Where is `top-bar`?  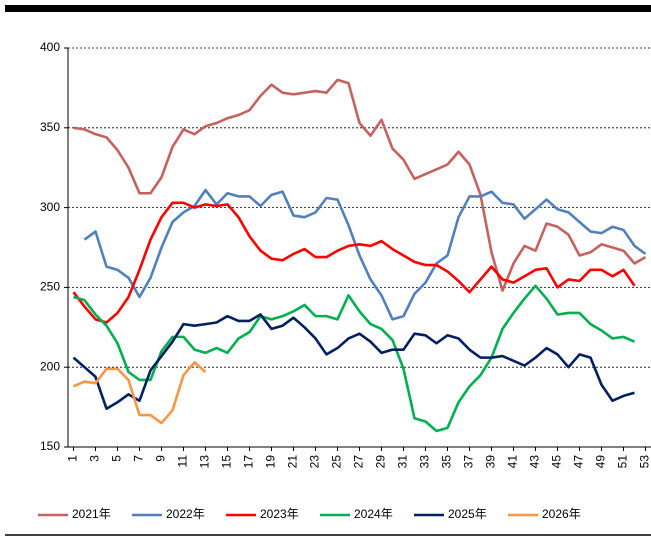 top-bar is located at coordinates (328, 8).